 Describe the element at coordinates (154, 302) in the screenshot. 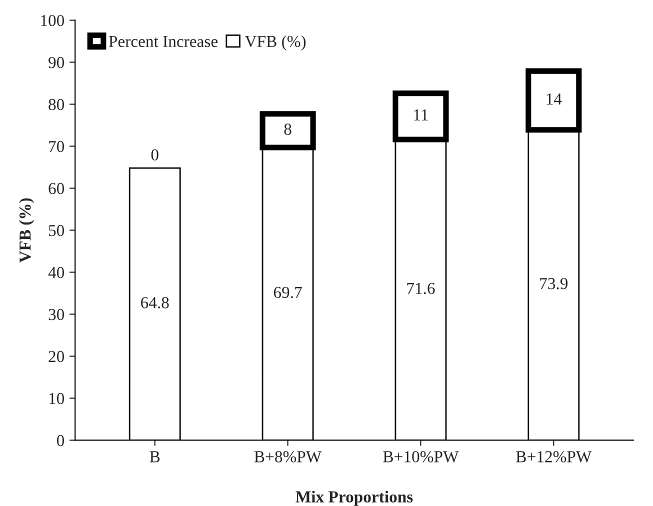

I see `data-label: 64.8` at that location.